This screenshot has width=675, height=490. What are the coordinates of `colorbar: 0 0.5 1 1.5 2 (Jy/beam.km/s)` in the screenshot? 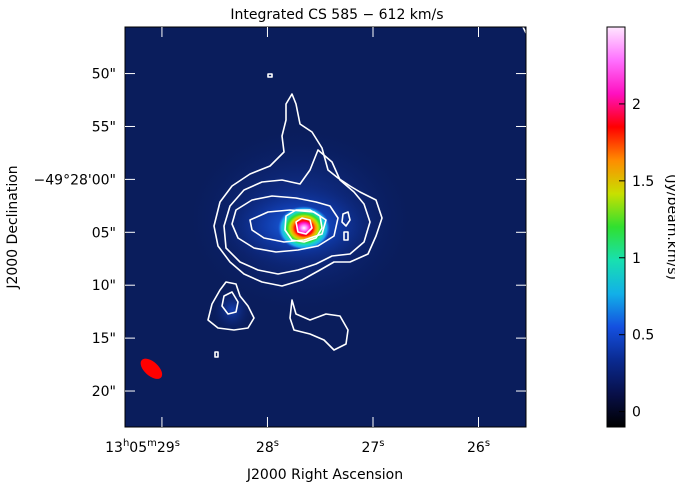 It's located at (640, 227).